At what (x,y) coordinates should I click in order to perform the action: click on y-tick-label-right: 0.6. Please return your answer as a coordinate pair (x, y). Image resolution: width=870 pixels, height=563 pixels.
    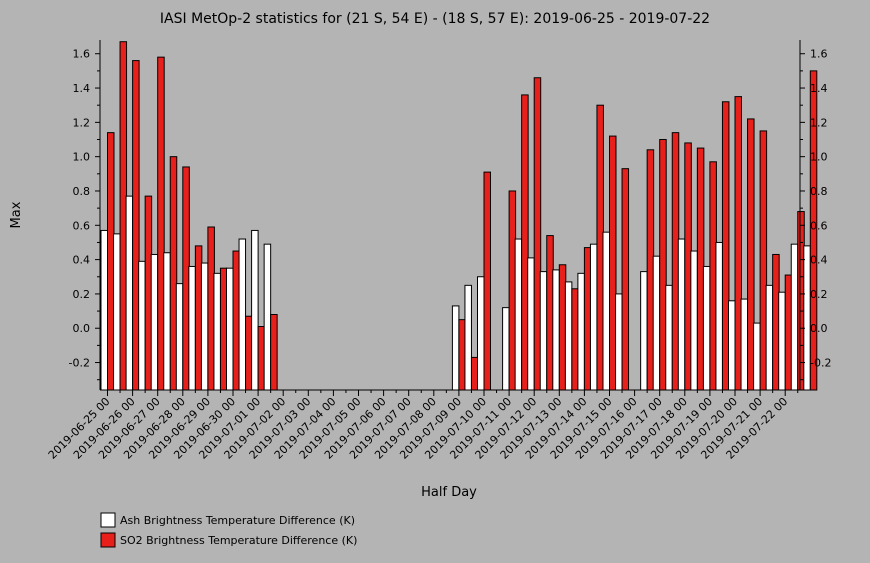
    Looking at the image, I should click on (819, 225).